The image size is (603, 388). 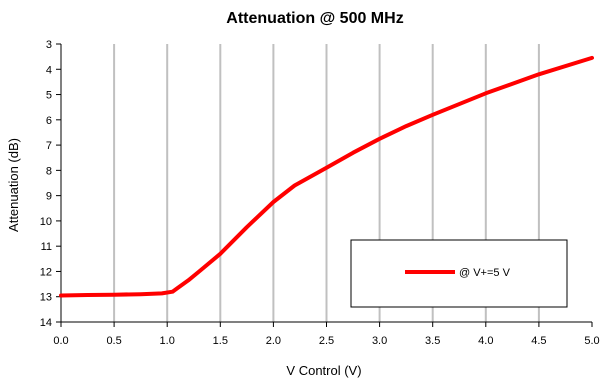 I want to click on y-axis-label: Attenuation (dB), so click(x=13, y=185).